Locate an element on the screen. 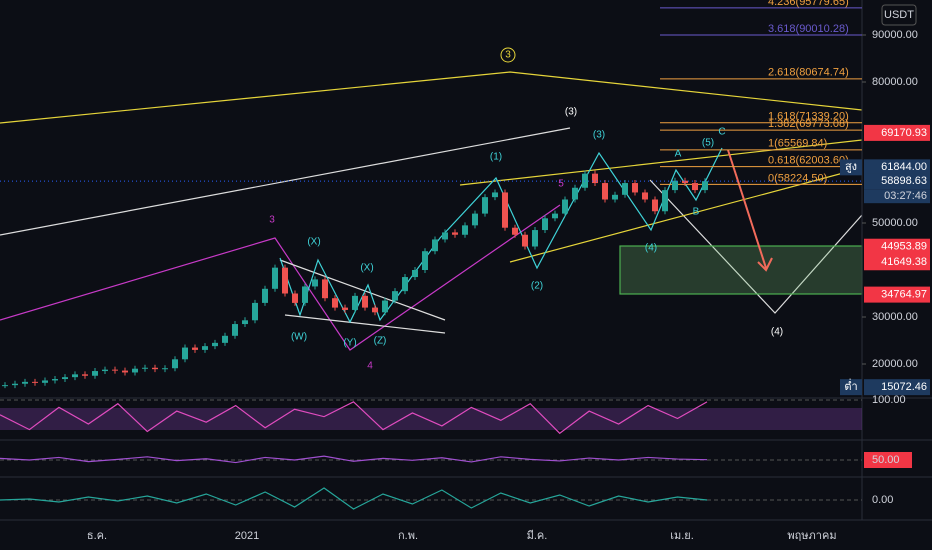 This screenshot has width=932, height=550. fib-label: 0.618(62003.60) is located at coordinates (808, 160).